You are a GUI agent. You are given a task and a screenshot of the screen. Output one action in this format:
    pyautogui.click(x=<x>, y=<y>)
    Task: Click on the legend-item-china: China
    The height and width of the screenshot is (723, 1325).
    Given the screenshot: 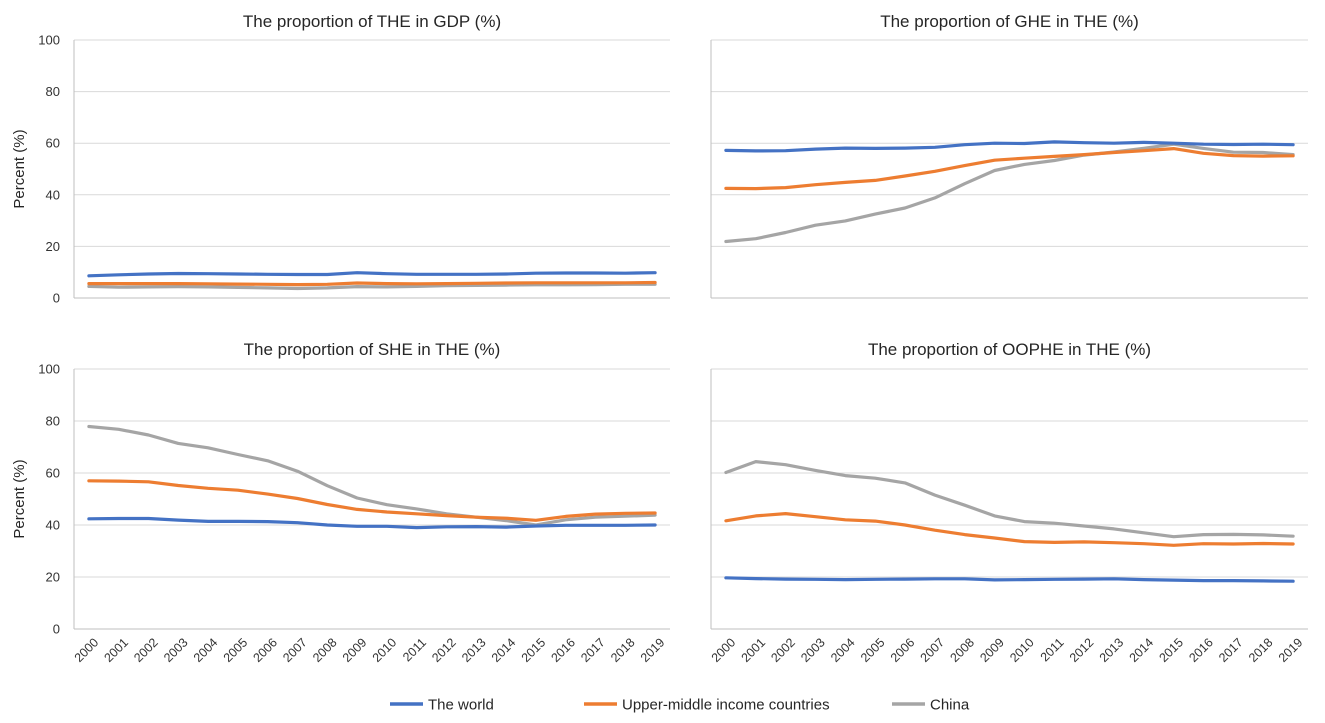 What is the action you would take?
    pyautogui.click(x=931, y=705)
    